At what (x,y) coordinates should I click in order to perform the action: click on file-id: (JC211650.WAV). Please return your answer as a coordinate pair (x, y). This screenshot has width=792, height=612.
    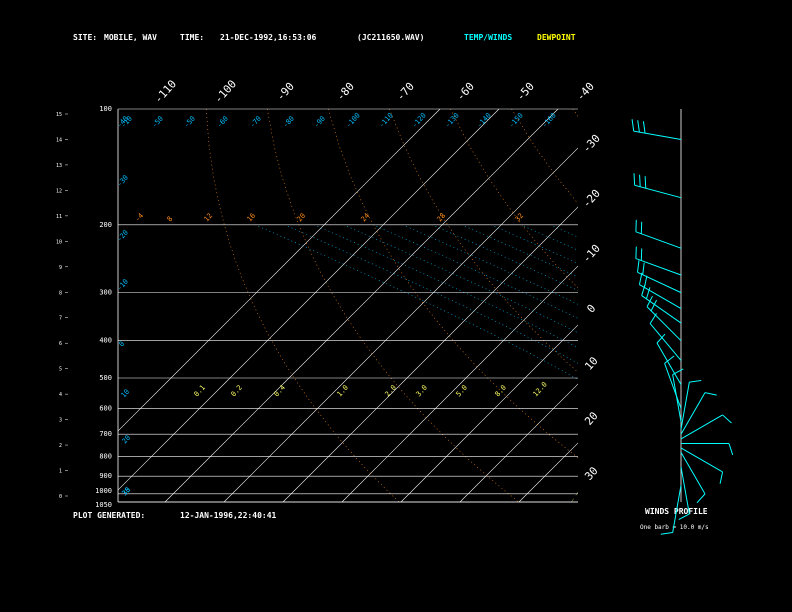
    Looking at the image, I should click on (391, 37).